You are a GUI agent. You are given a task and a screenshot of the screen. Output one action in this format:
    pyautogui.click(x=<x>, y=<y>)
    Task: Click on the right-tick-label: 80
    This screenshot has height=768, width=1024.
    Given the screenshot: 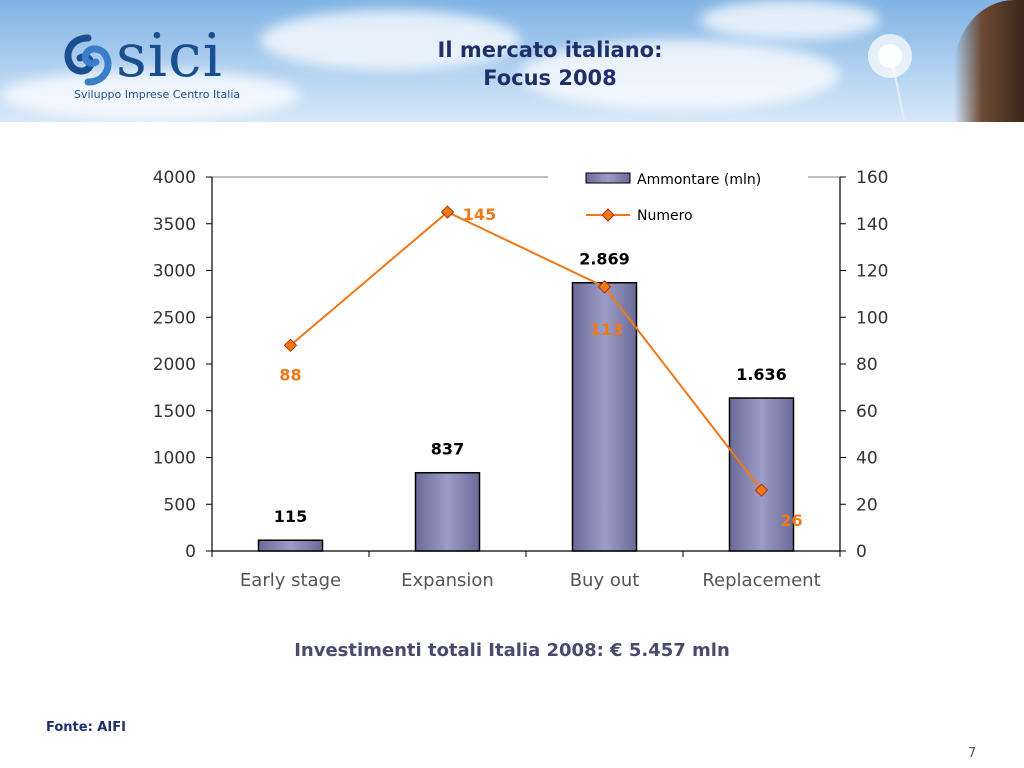 What is the action you would take?
    pyautogui.click(x=867, y=365)
    